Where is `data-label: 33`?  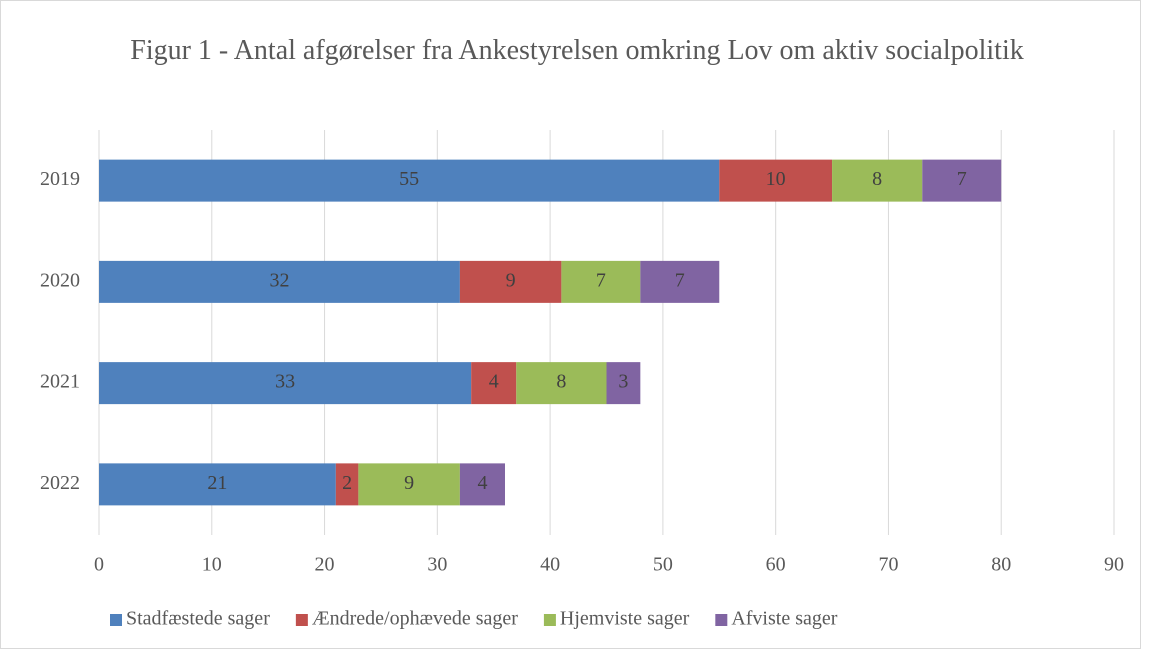 data-label: 33 is located at coordinates (285, 382).